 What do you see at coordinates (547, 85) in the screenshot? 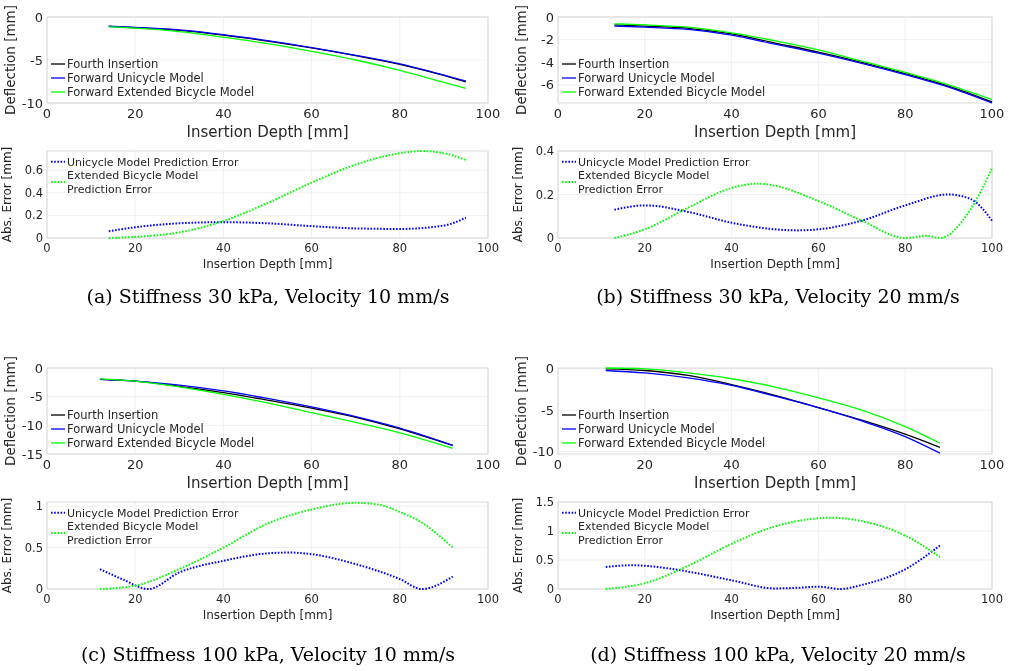
I see `y-tick-label: -6` at bounding box center [547, 85].